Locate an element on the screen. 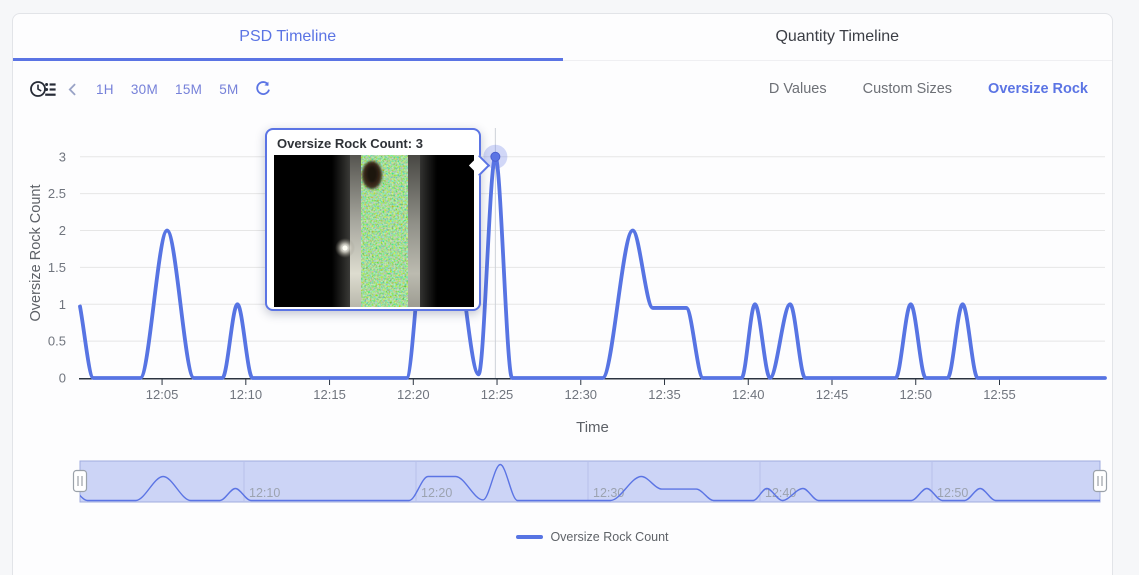 This screenshot has height=575, width=1139. navigator-tick-label: 12:20 is located at coordinates (436, 493).